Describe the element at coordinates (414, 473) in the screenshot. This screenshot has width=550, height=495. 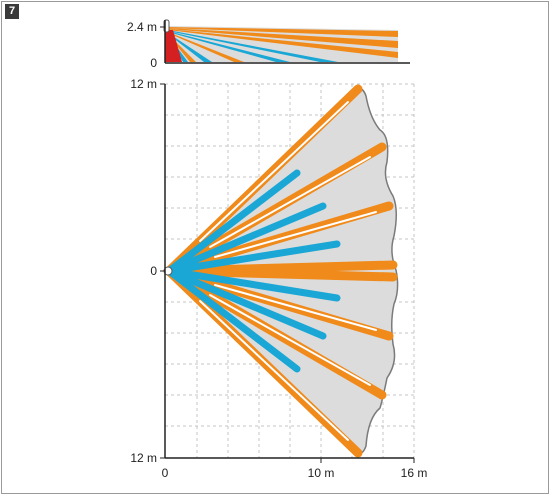
I see `top-x-tick-label-16: 16 m` at that location.